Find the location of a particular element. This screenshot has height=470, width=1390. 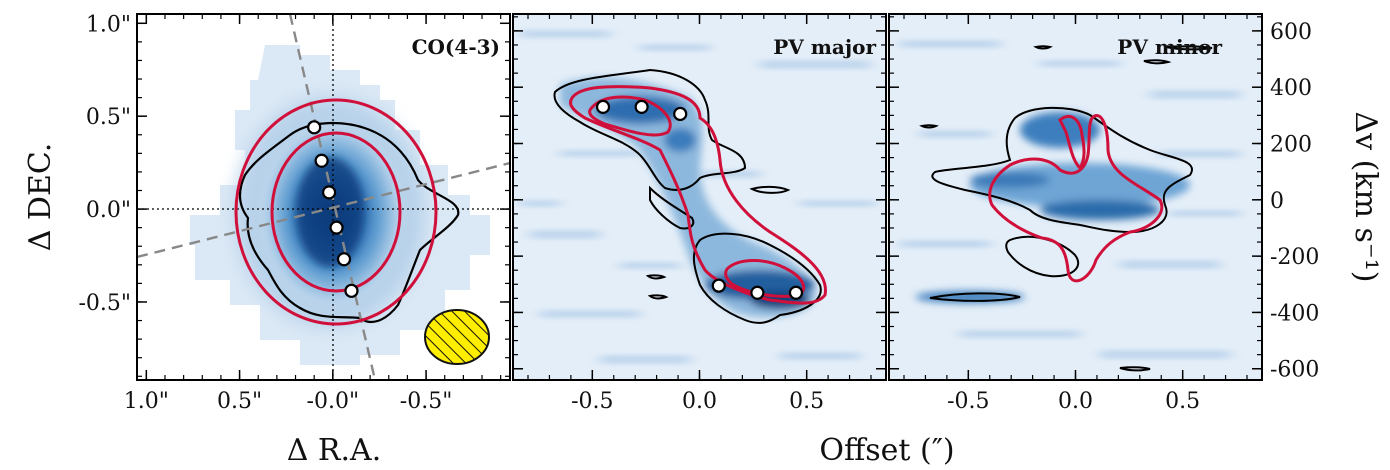

model-ellipse-outer is located at coordinates (336, 212).